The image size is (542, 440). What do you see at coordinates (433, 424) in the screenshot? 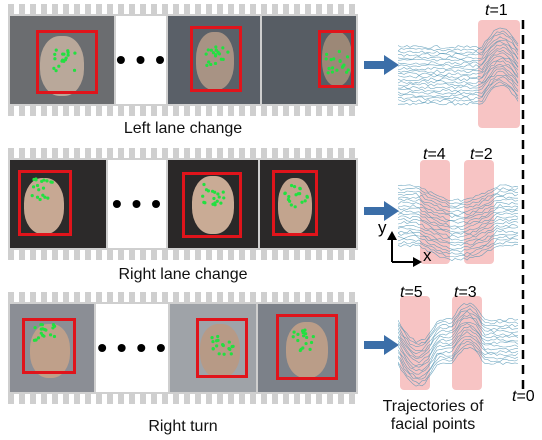
I see `trajectories-caption-line: facial points` at bounding box center [433, 424].